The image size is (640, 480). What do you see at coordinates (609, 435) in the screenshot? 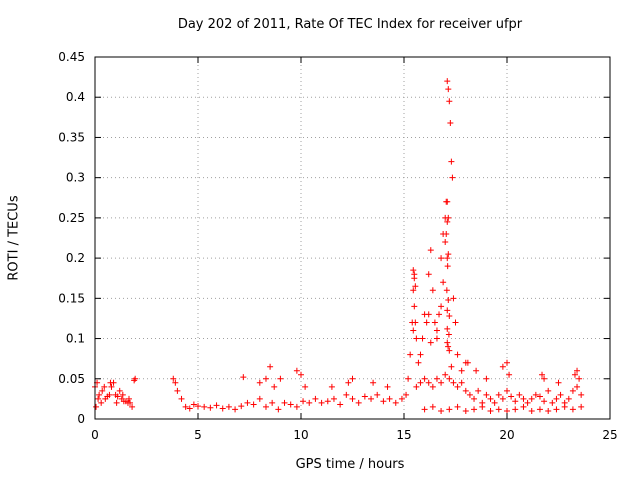
I see `x-tick-label: 25` at bounding box center [609, 435].